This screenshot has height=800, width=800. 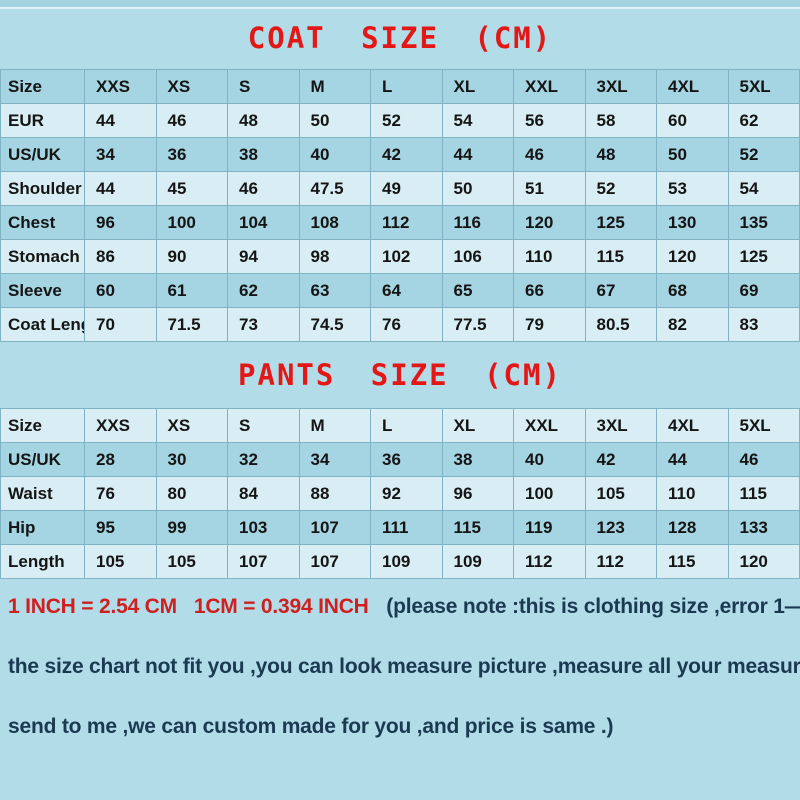 I want to click on row-label-cell: Sleeve, so click(x=42, y=290).